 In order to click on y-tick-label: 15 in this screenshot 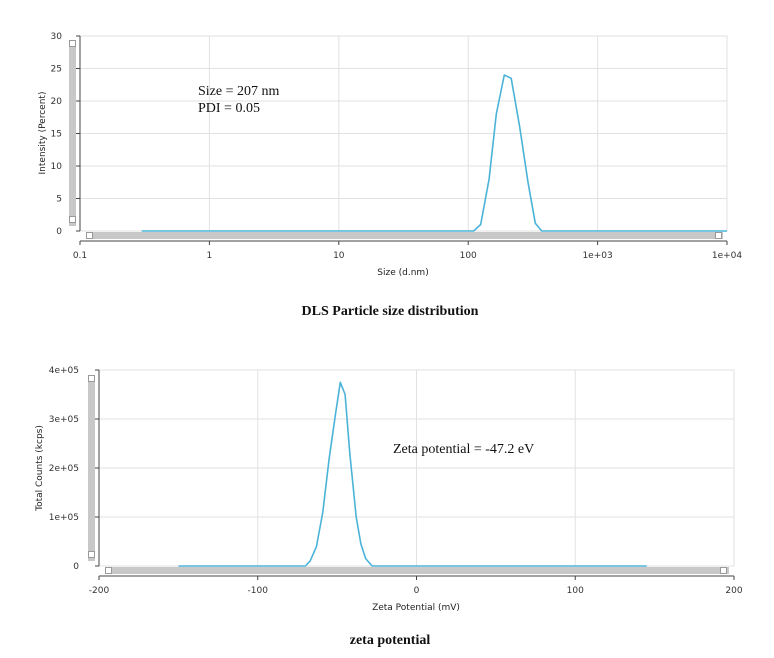, I will do `click(56, 135)`.